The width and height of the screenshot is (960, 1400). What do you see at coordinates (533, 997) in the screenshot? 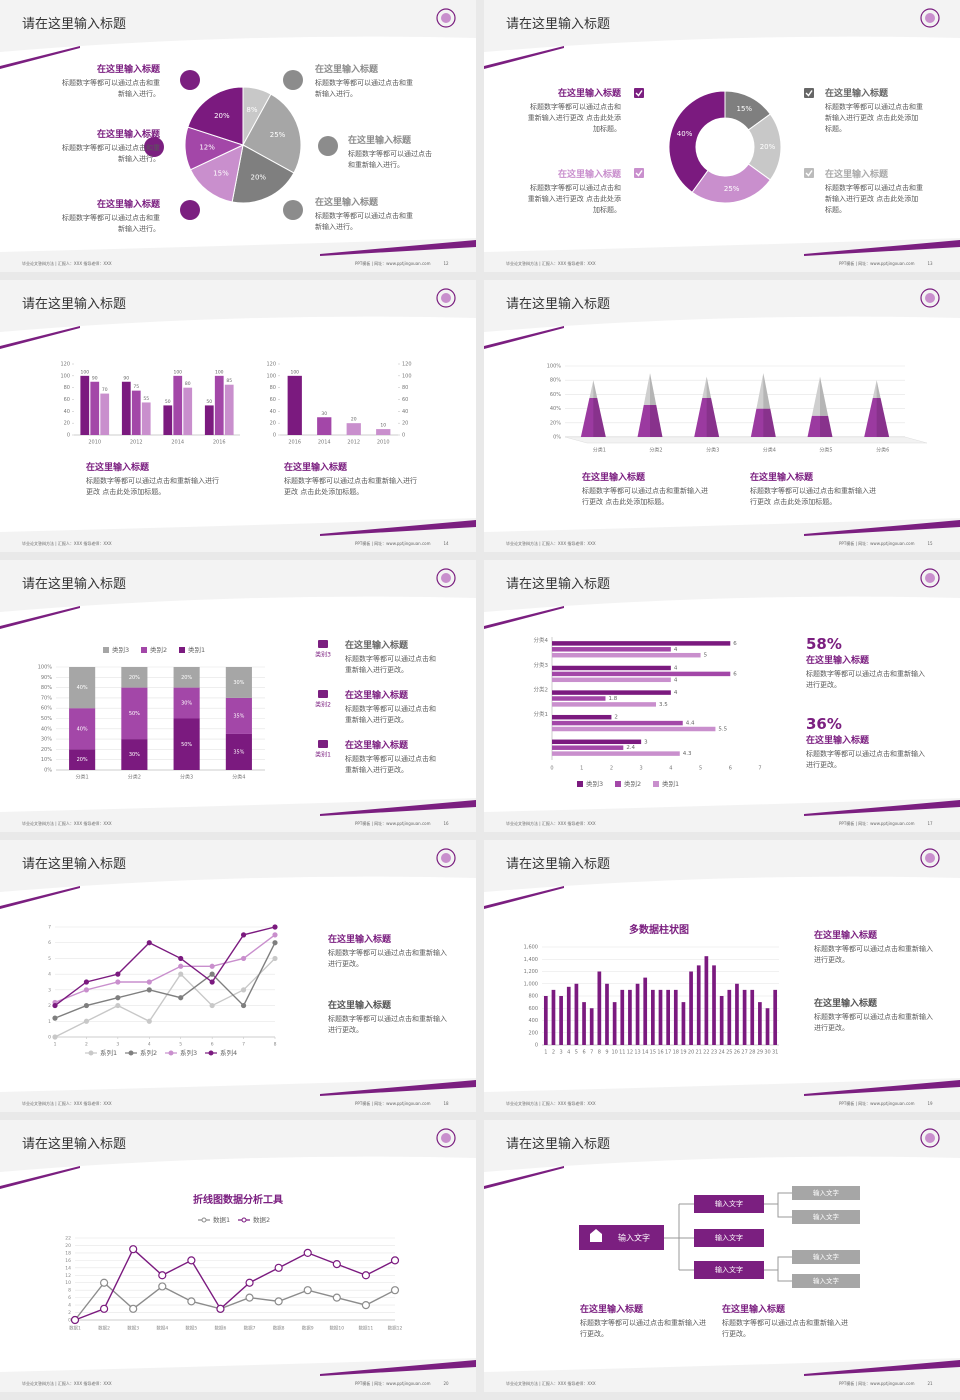
I see `y-tick-label: 800` at bounding box center [533, 997].